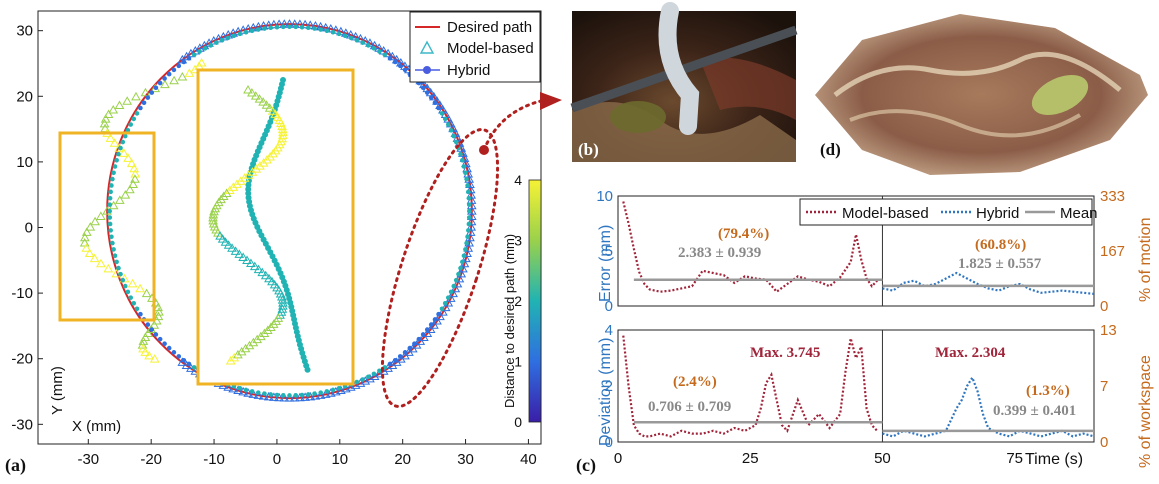  Describe the element at coordinates (609, 442) in the screenshot. I see `deviation-y-tick: 0` at that location.